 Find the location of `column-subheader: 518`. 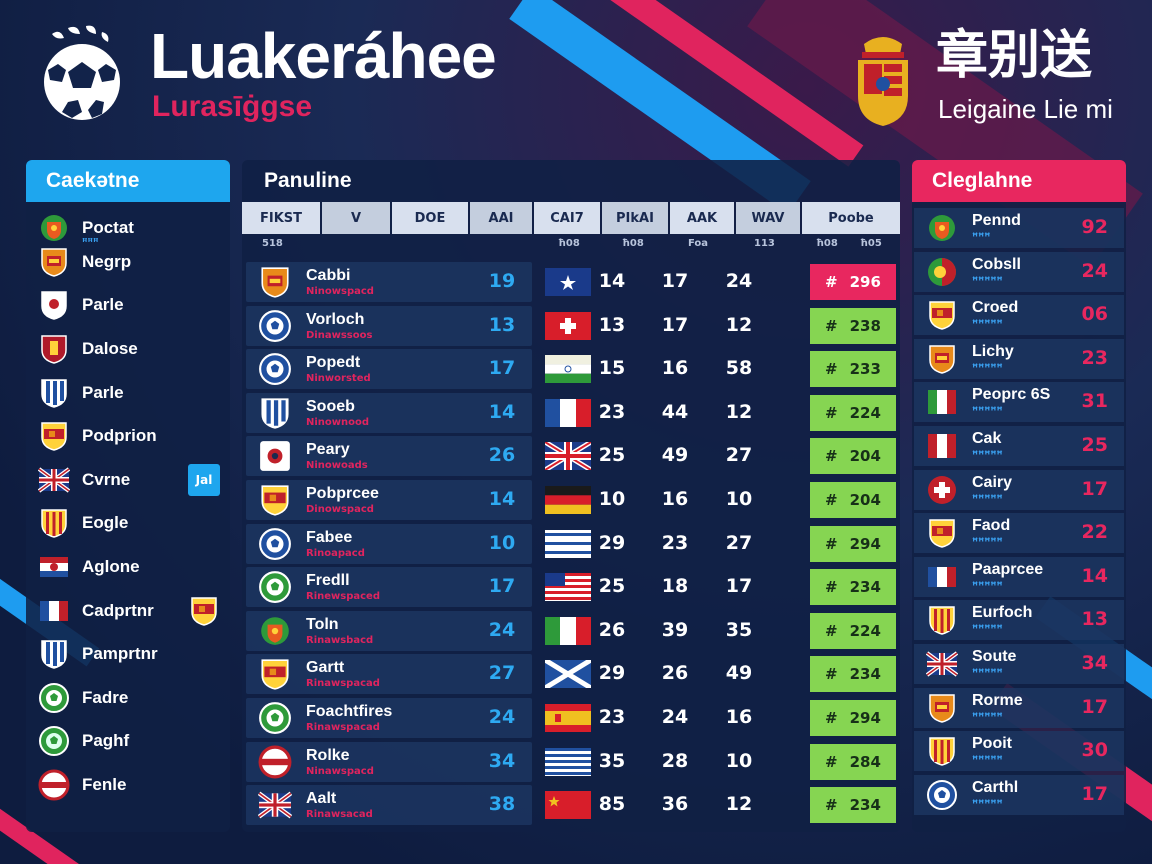

column-subheader: 518 is located at coordinates (272, 243).